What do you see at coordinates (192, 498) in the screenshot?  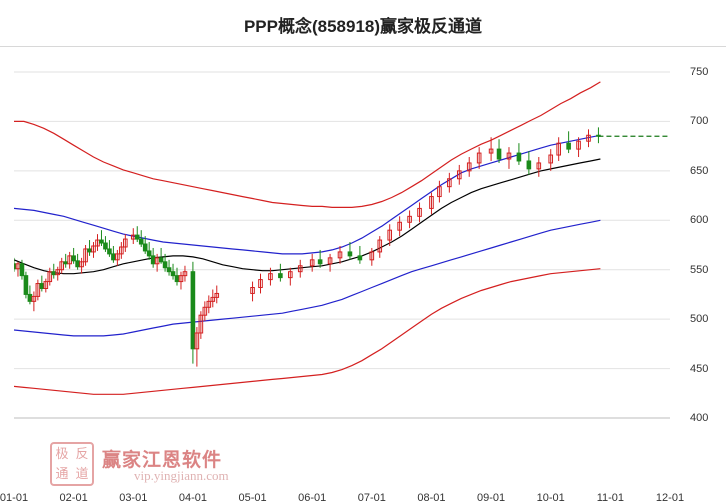 I see `x-axis-tick-label: 04-01` at bounding box center [192, 498].